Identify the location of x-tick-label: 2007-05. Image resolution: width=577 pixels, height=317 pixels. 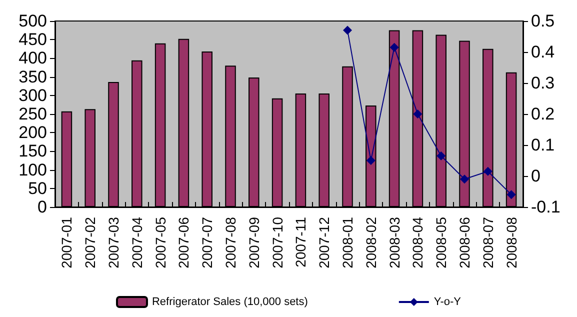
(160, 242).